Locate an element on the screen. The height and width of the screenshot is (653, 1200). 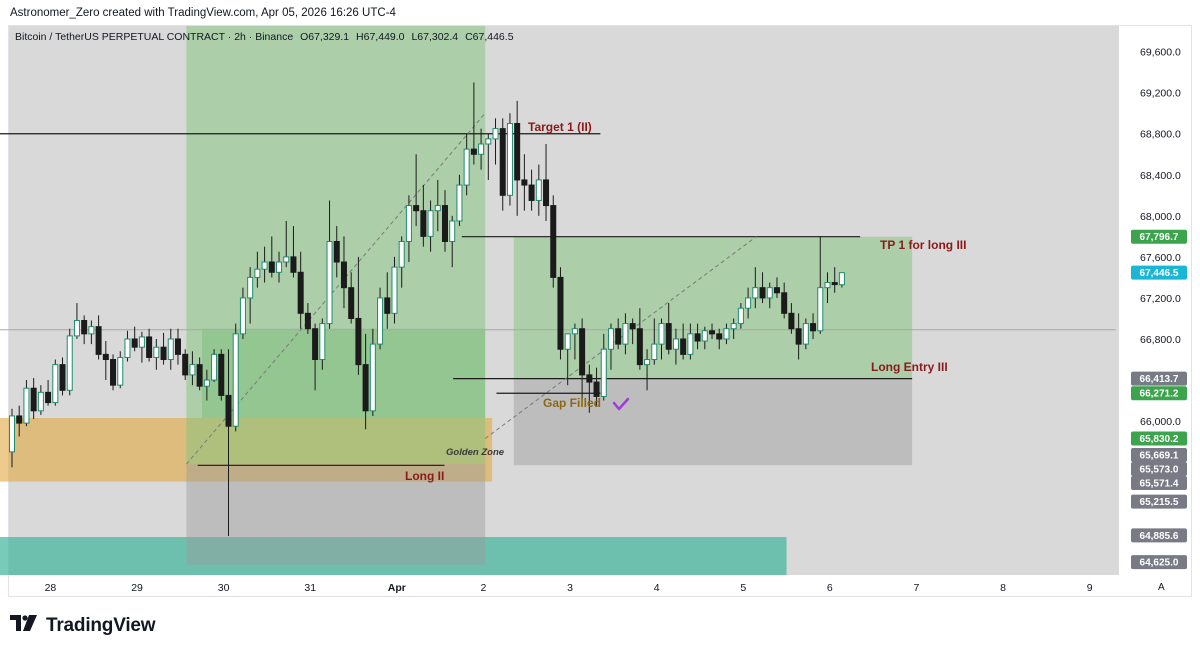
time-tick-label: 8 is located at coordinates (1003, 588).